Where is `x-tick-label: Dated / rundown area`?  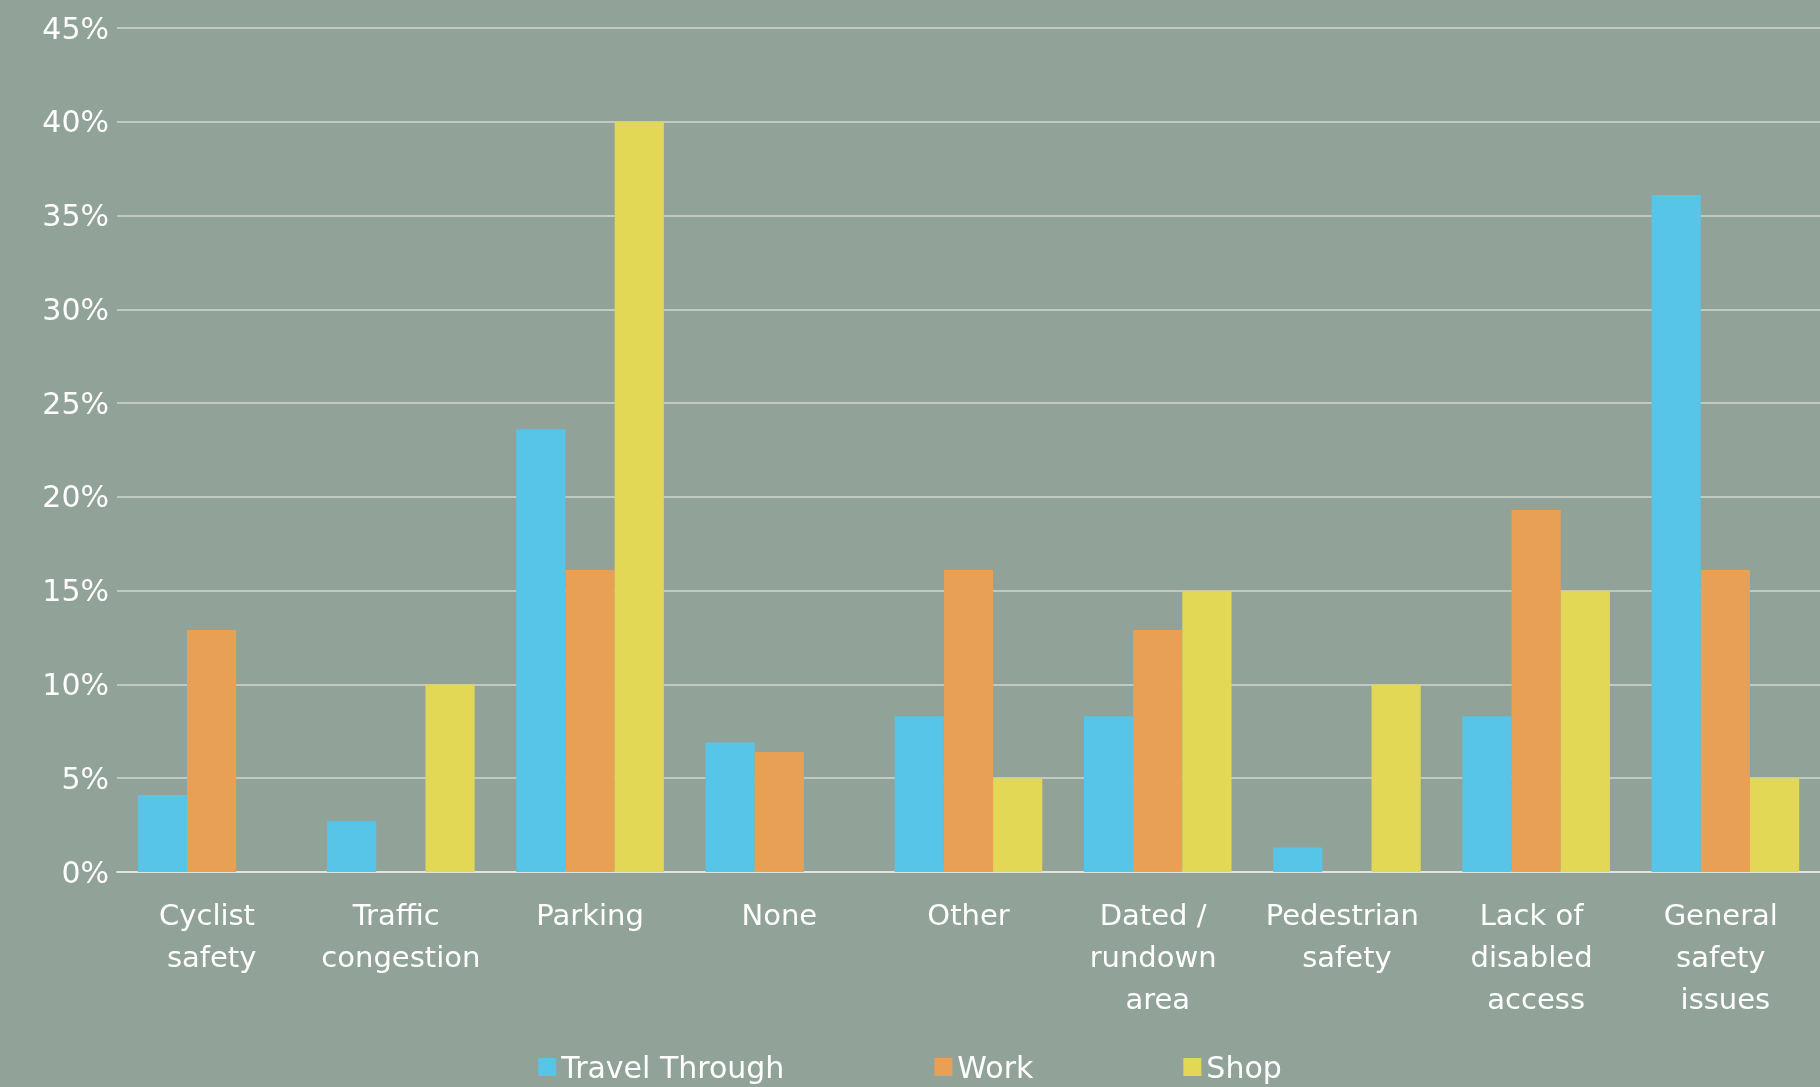 x-tick-label: Dated / rundown area is located at coordinates (1157, 957).